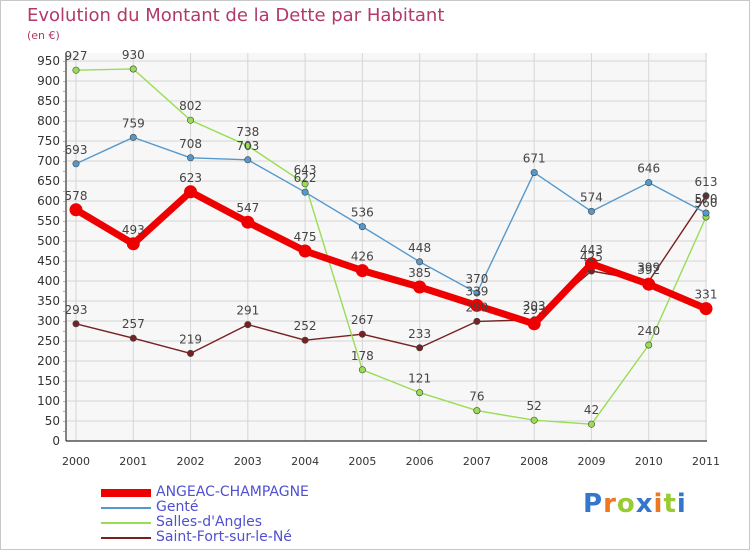  I want to click on logo-letter: r, so click(610, 504).